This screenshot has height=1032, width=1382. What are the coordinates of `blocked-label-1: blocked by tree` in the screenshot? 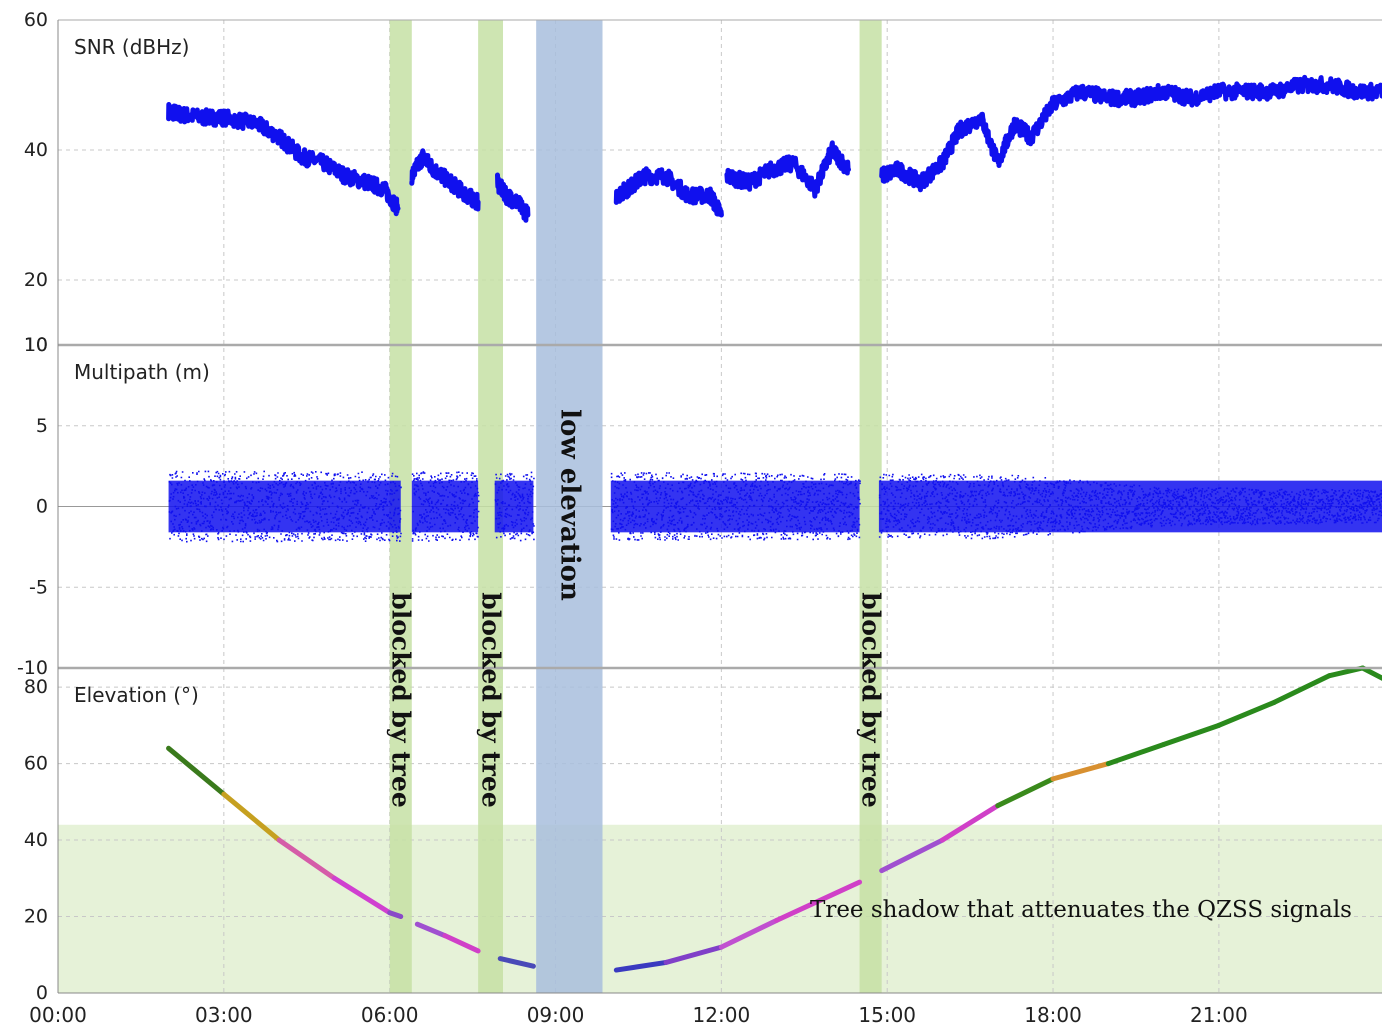 It's located at (401, 700).